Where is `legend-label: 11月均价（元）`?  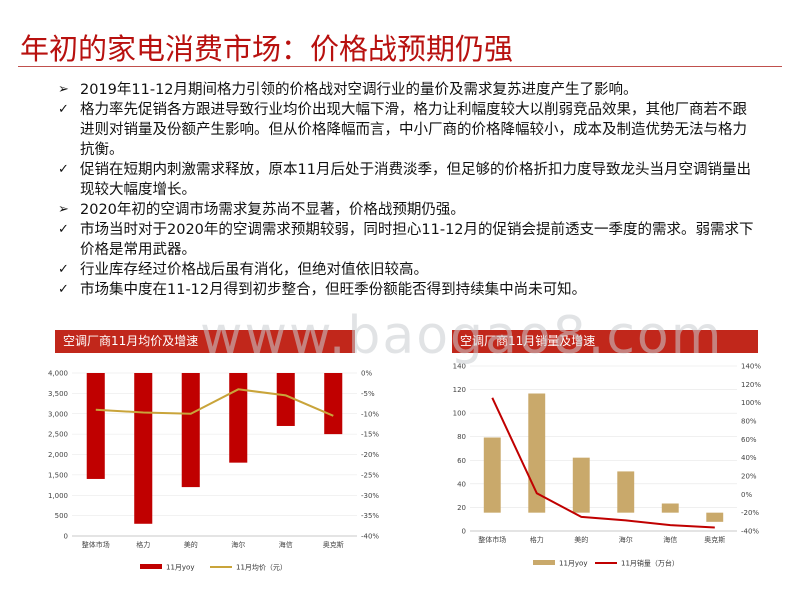
legend-label: 11月均价（元） is located at coordinates (261, 567).